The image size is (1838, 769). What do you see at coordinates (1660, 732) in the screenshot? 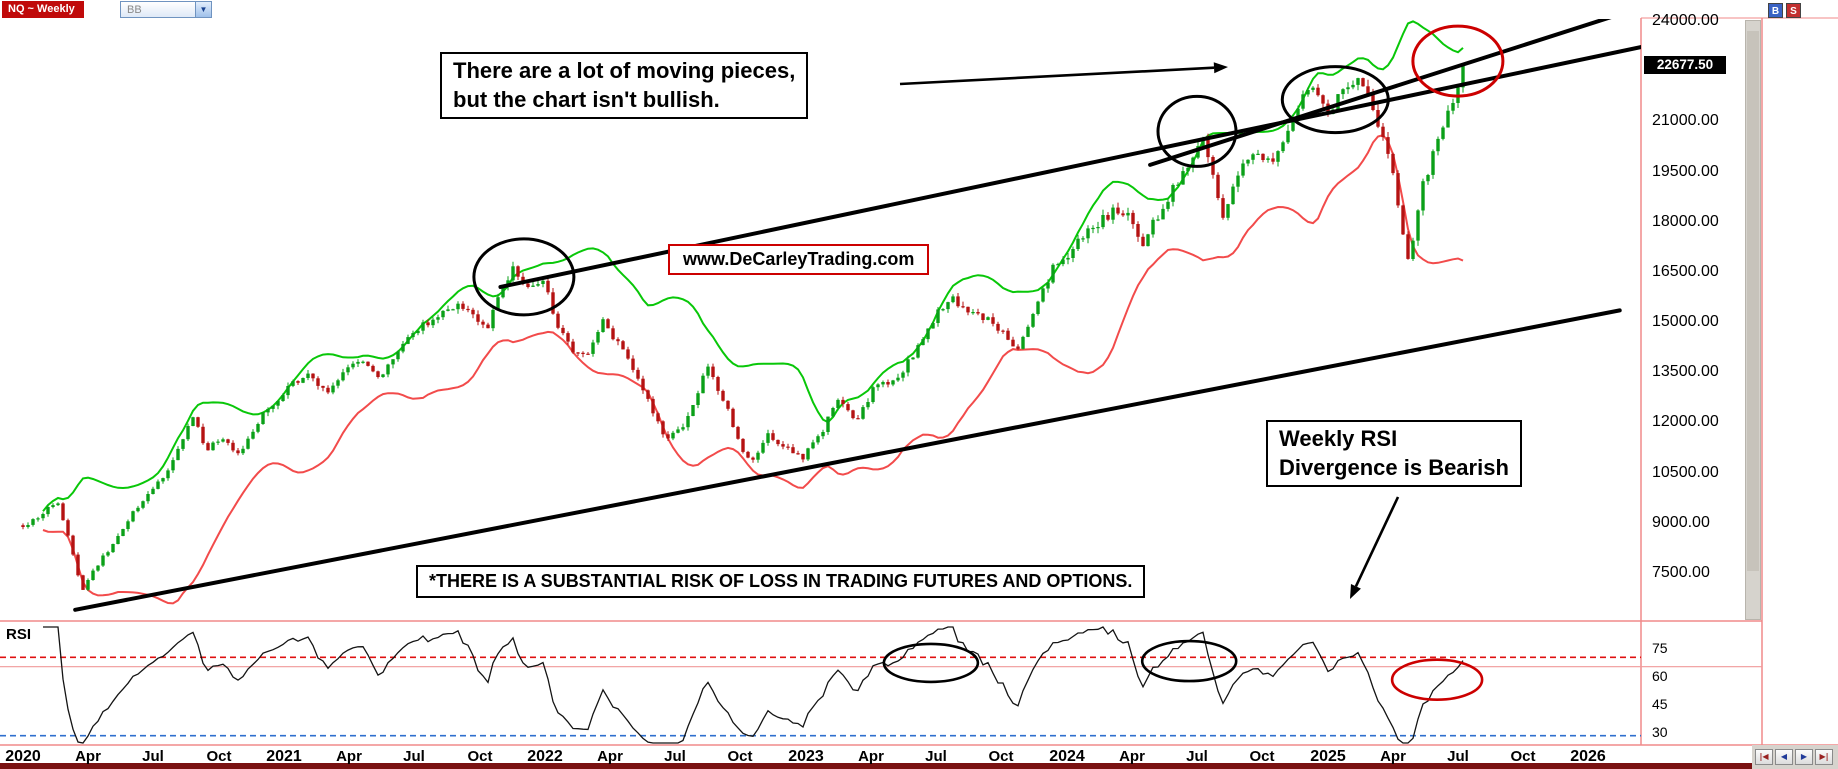
I see `rsi-axis-label: 30` at bounding box center [1660, 732].